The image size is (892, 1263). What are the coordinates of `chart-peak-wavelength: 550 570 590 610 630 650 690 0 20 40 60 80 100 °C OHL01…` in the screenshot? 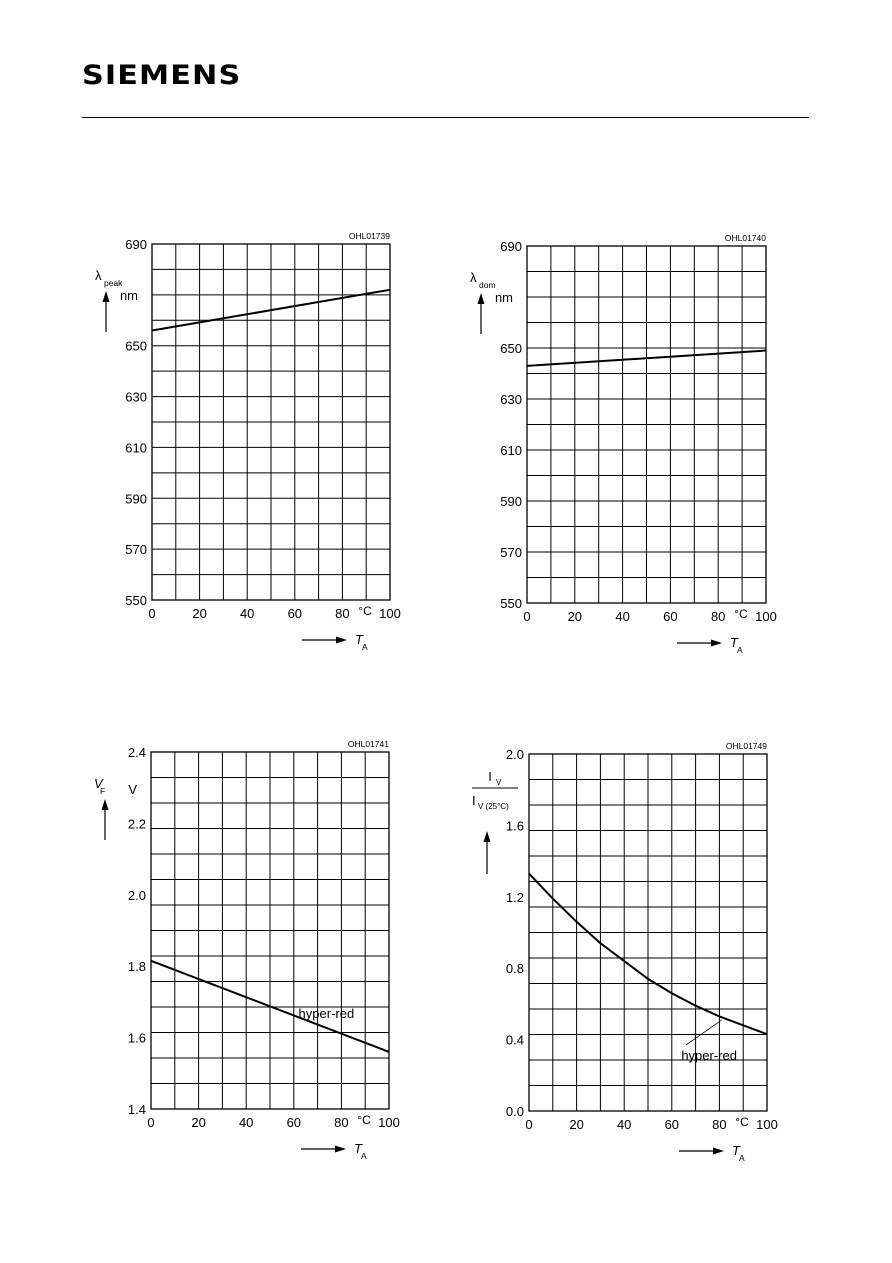 It's located at (248, 441).